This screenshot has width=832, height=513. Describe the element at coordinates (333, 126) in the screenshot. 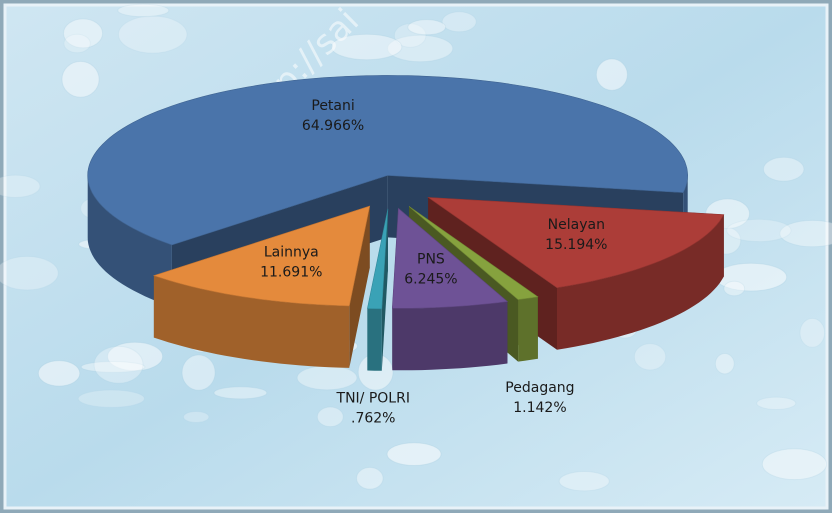

I see `value-label: 64.966%` at that location.